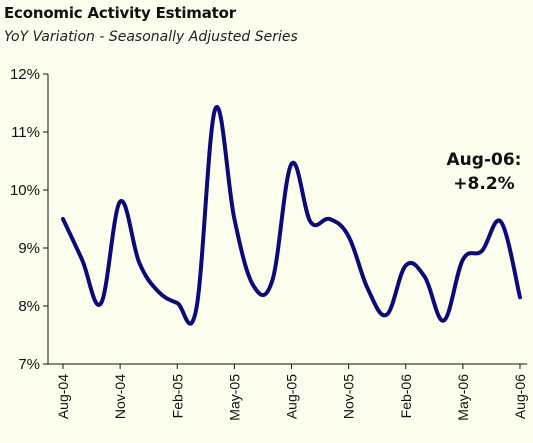 Image resolution: width=533 pixels, height=443 pixels. Describe the element at coordinates (29, 248) in the screenshot. I see `y-tick-label: 9%` at that location.